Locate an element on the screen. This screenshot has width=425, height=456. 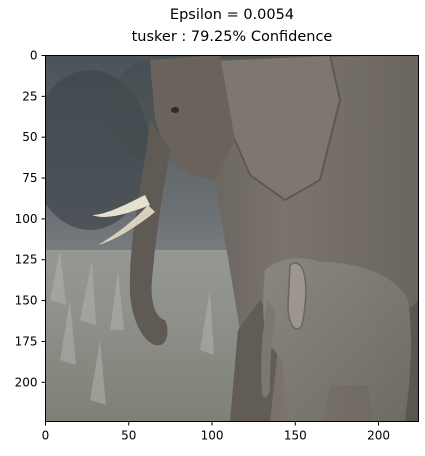
figure-title-prediction: tusker : 79.25% Confidence is located at coordinates (232, 37).